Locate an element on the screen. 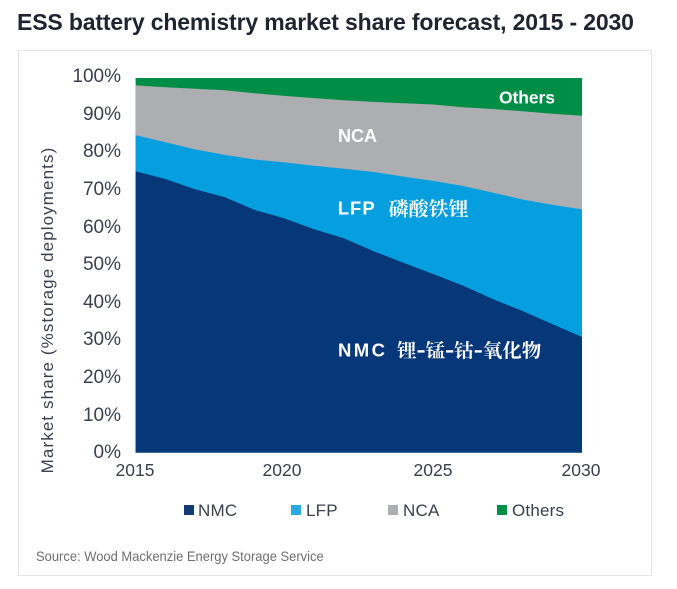  svg-text: Others is located at coordinates (527, 98).